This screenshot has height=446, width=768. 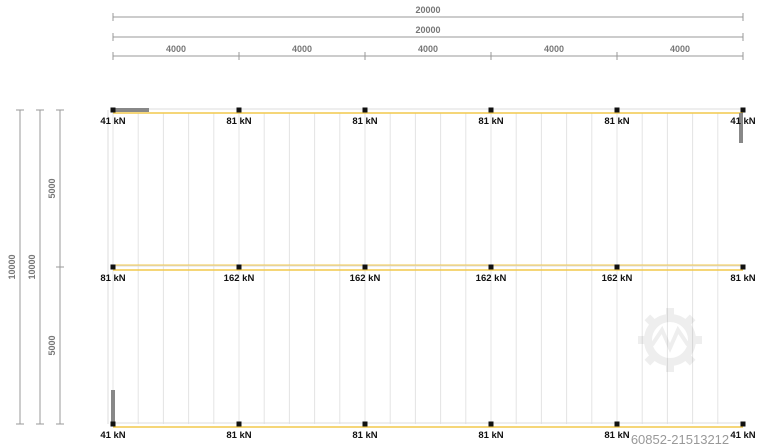 I want to click on watermark-logo-icon, so click(x=670, y=340).